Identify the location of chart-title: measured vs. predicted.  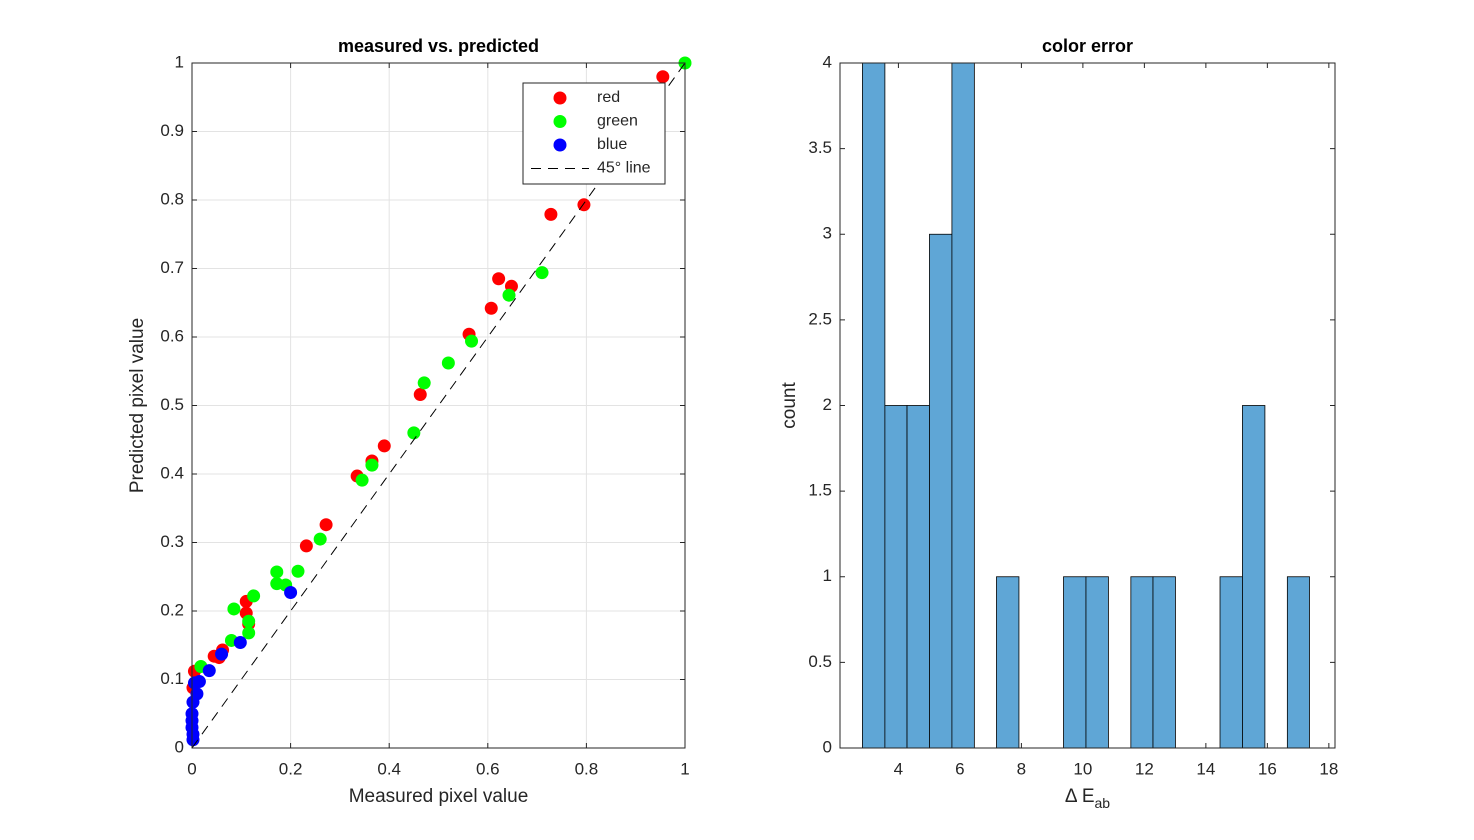
(438, 46).